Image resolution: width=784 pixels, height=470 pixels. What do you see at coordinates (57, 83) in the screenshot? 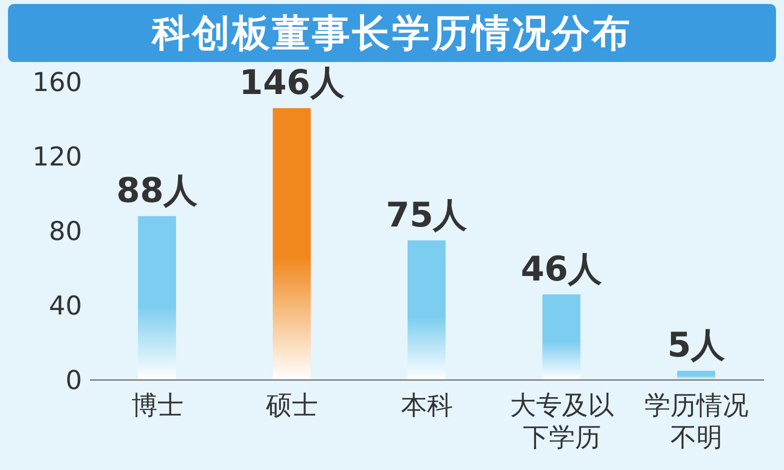
I see `y-tick-label: 160` at bounding box center [57, 83].